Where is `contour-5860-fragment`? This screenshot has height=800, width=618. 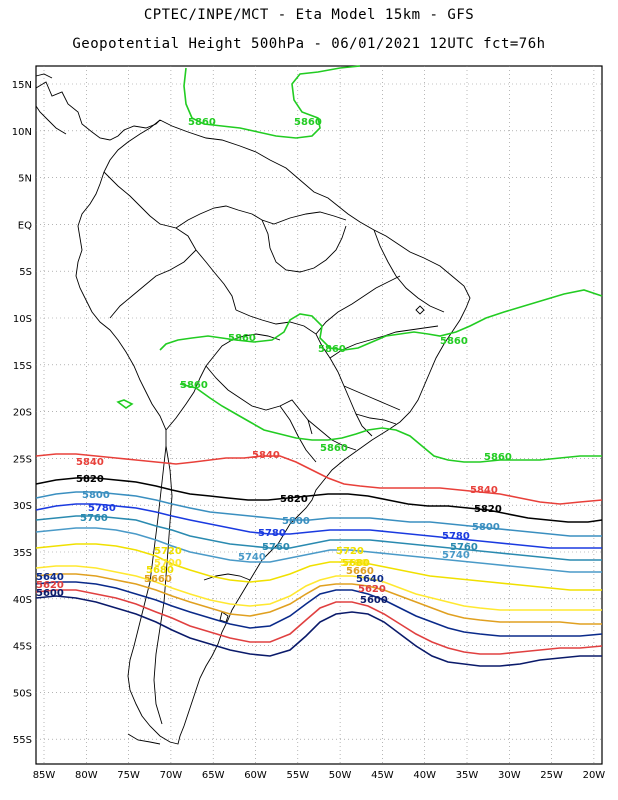
contour-5860-fragment is located at coordinates (125, 404).